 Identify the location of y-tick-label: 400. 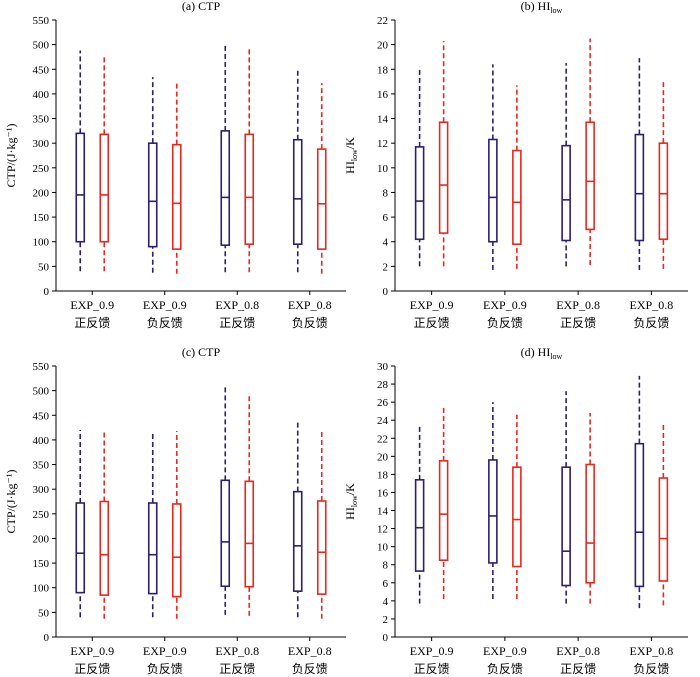
(41, 95).